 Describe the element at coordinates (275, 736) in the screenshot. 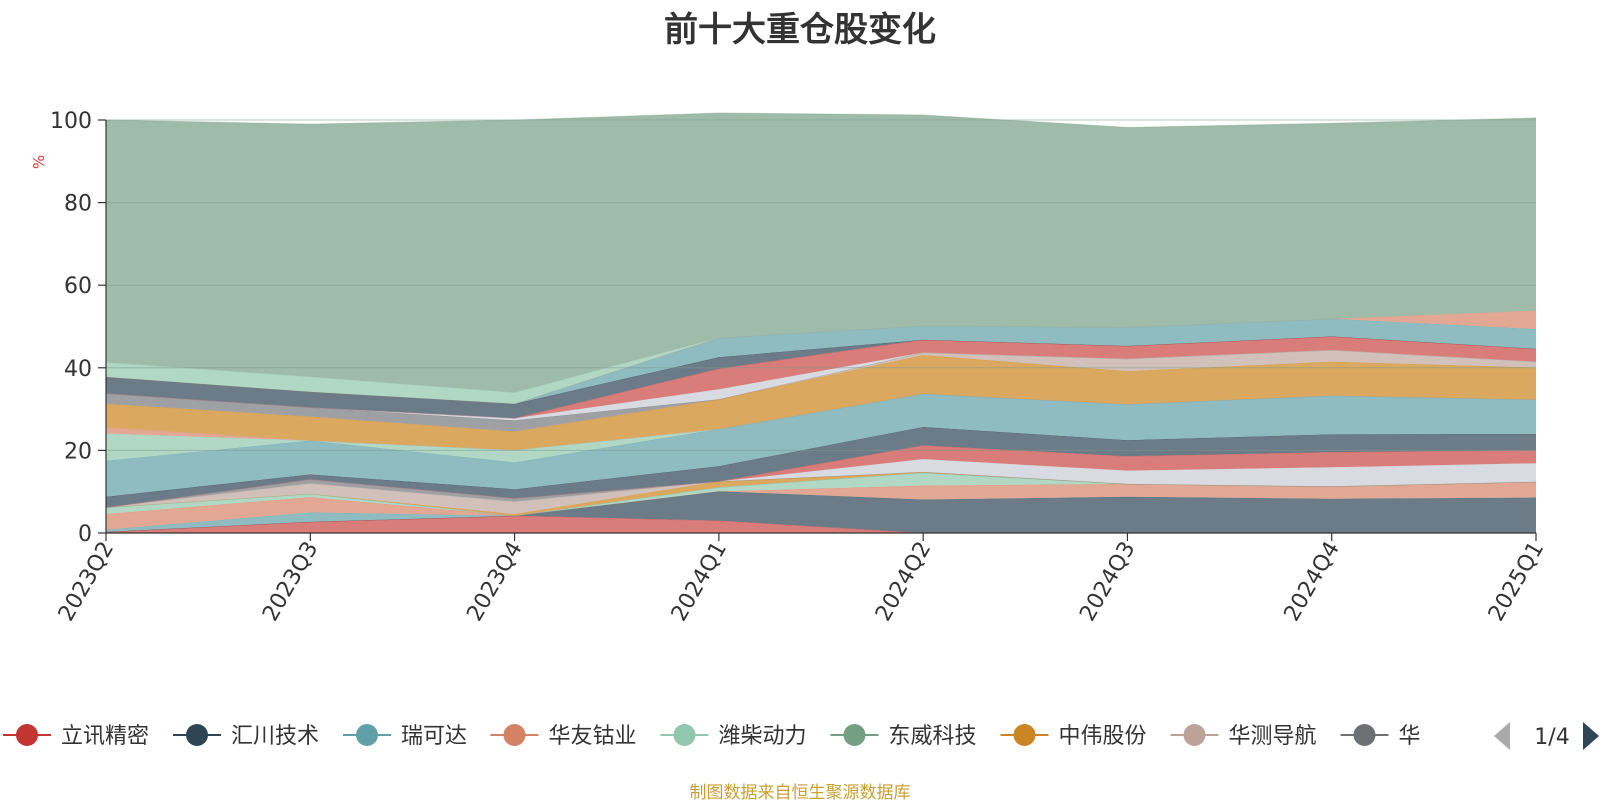

I see `legend-label: 汇川技术` at that location.